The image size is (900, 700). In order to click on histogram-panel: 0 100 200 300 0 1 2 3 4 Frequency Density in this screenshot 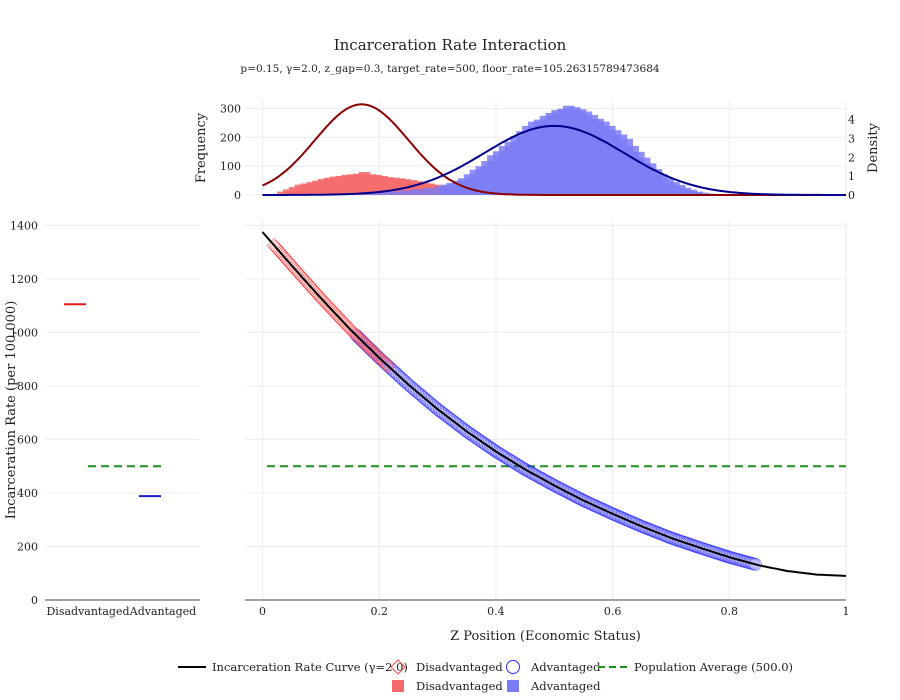, I will do `click(537, 151)`.